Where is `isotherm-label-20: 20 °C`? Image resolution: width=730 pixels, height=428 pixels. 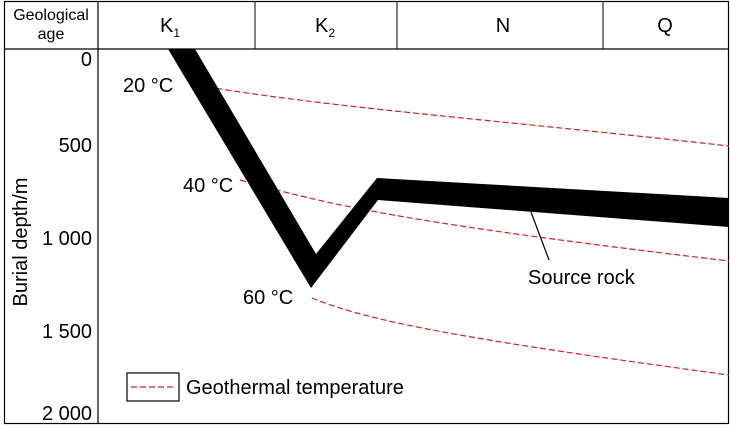
isotherm-label-20: 20 °C is located at coordinates (148, 86).